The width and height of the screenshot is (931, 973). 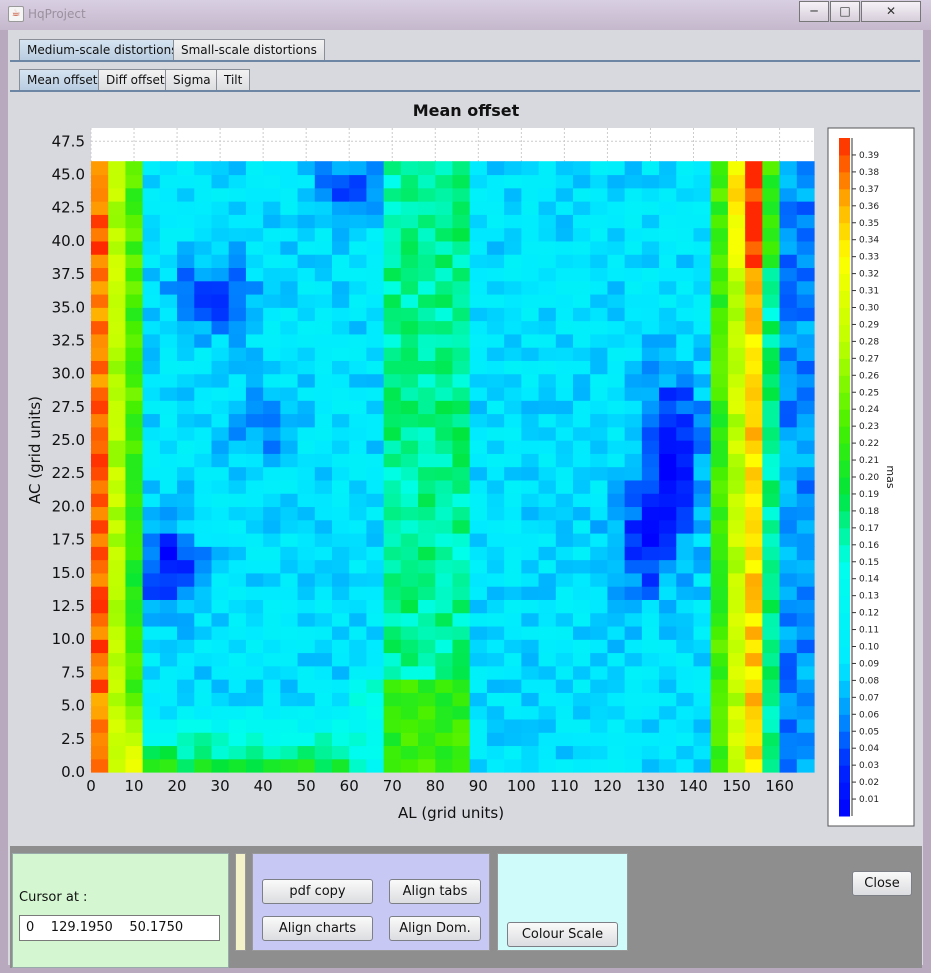 What do you see at coordinates (882, 883) in the screenshot?
I see `close-button: Close` at bounding box center [882, 883].